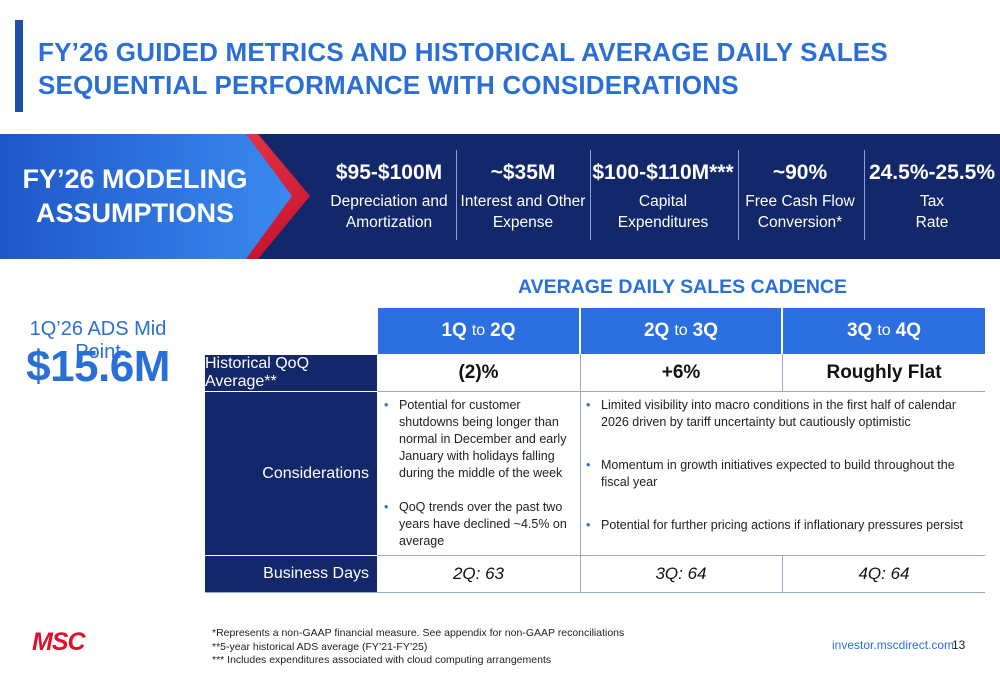 This screenshot has width=1000, height=685. I want to click on metric-label-line-2: Expenditures, so click(663, 222).